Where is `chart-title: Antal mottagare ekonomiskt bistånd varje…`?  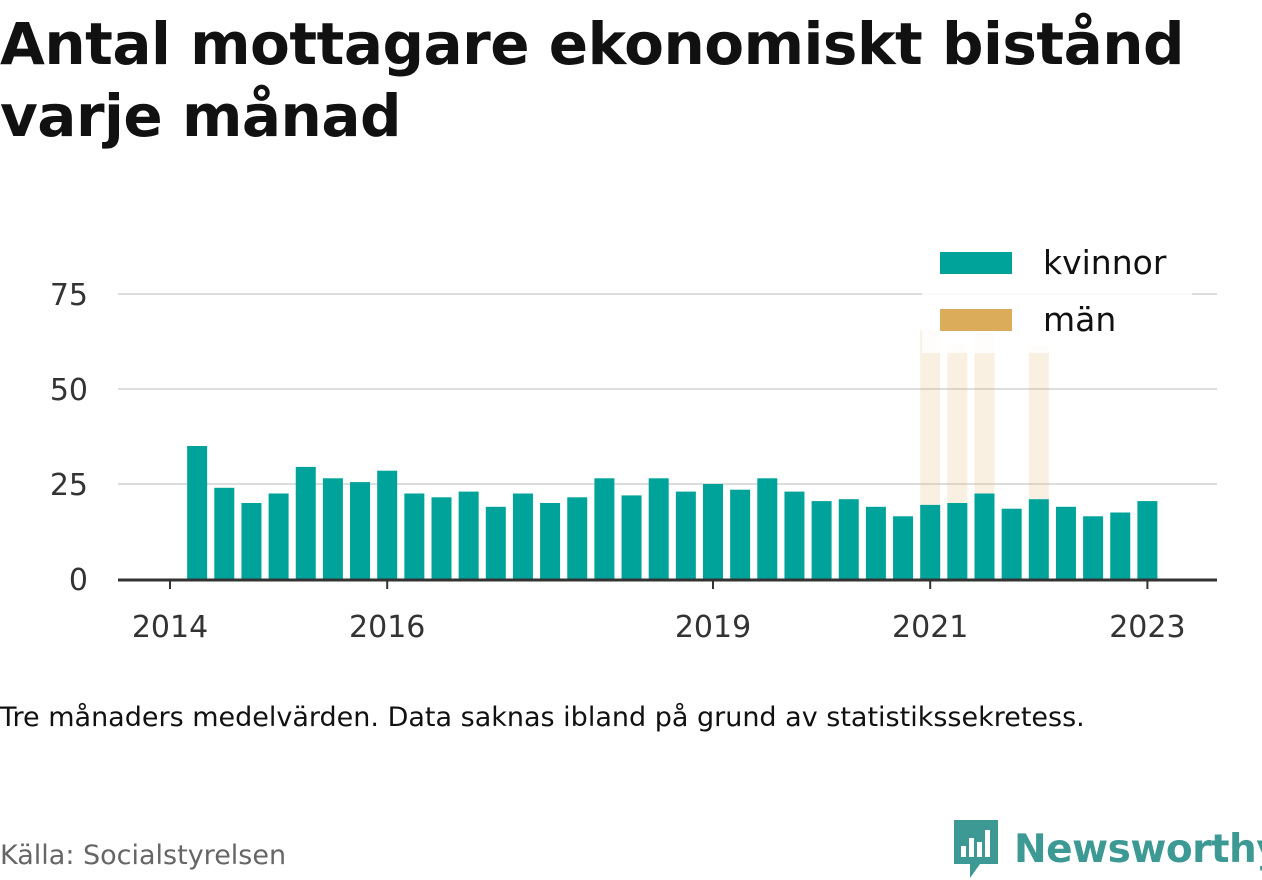
chart-title: Antal mottagare ekonomiskt bistånd varje… is located at coordinates (592, 80).